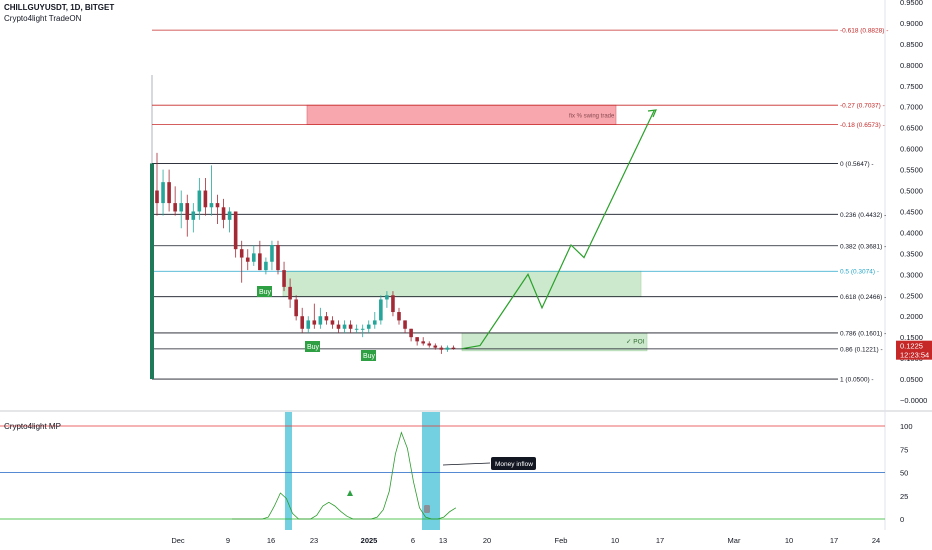 The height and width of the screenshot is (550, 932). I want to click on price-tick-label: 0.1500, so click(911, 337).